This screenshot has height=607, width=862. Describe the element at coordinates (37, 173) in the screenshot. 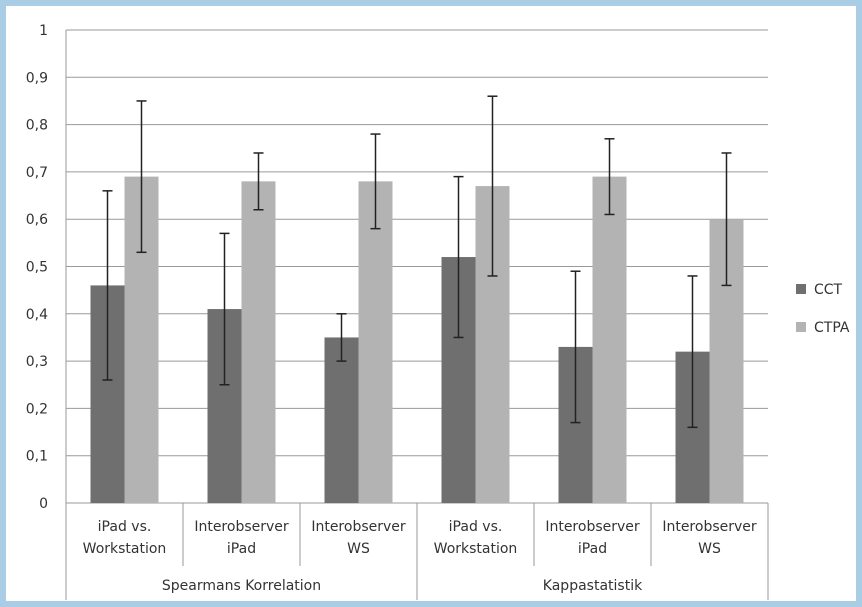

I see `y-tick-label: 0,7` at that location.